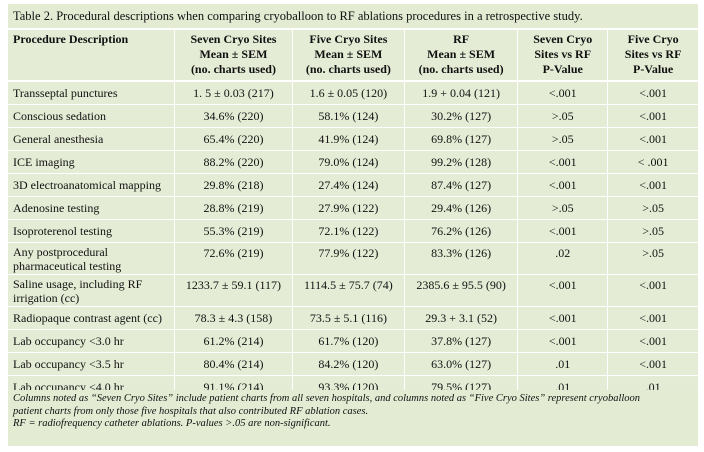 The width and height of the screenshot is (704, 452). I want to click on value-cell: 76.2% (126), so click(461, 231).